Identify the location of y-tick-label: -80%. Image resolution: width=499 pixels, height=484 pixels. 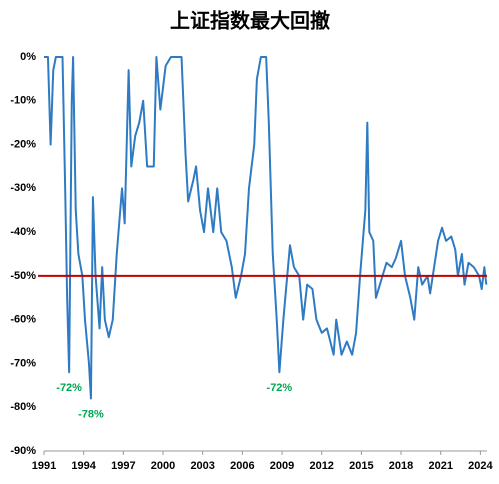
(23, 407).